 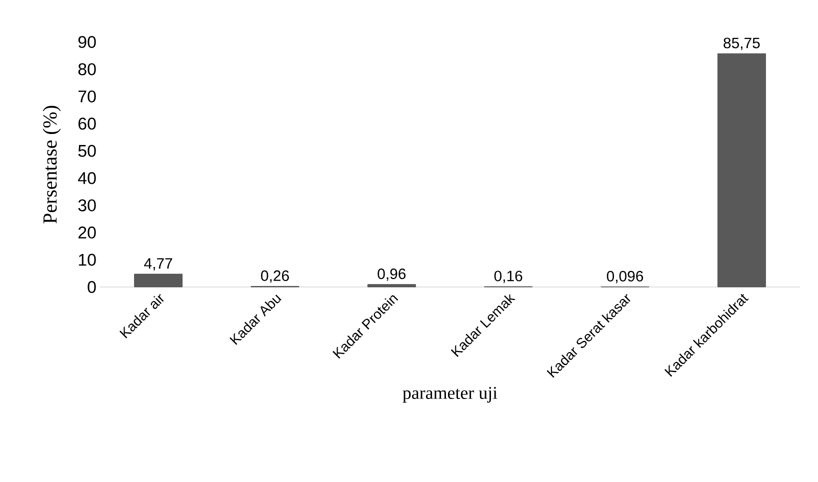 What do you see at coordinates (625, 277) in the screenshot?
I see `data-label: 0,096` at bounding box center [625, 277].